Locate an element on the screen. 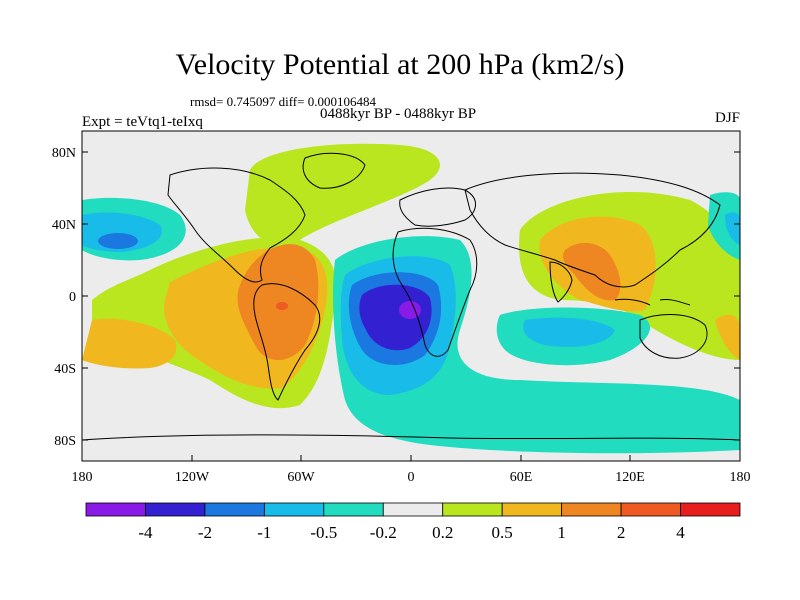  lat-label: 80N is located at coordinates (64, 153).